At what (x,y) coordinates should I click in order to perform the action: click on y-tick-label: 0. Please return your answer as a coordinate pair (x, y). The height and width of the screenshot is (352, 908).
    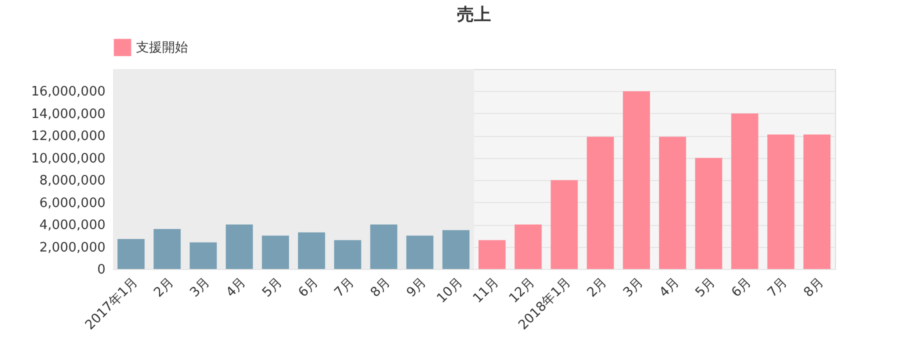
    Looking at the image, I should click on (101, 270).